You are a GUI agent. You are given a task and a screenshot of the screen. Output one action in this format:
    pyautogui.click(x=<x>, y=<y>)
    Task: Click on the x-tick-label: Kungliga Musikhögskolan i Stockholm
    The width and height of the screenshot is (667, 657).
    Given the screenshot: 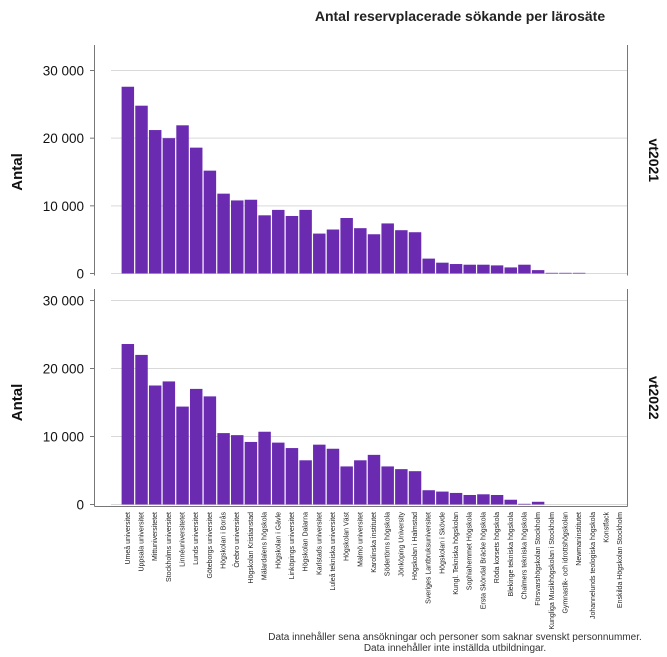 What is the action you would take?
    pyautogui.click(x=552, y=571)
    